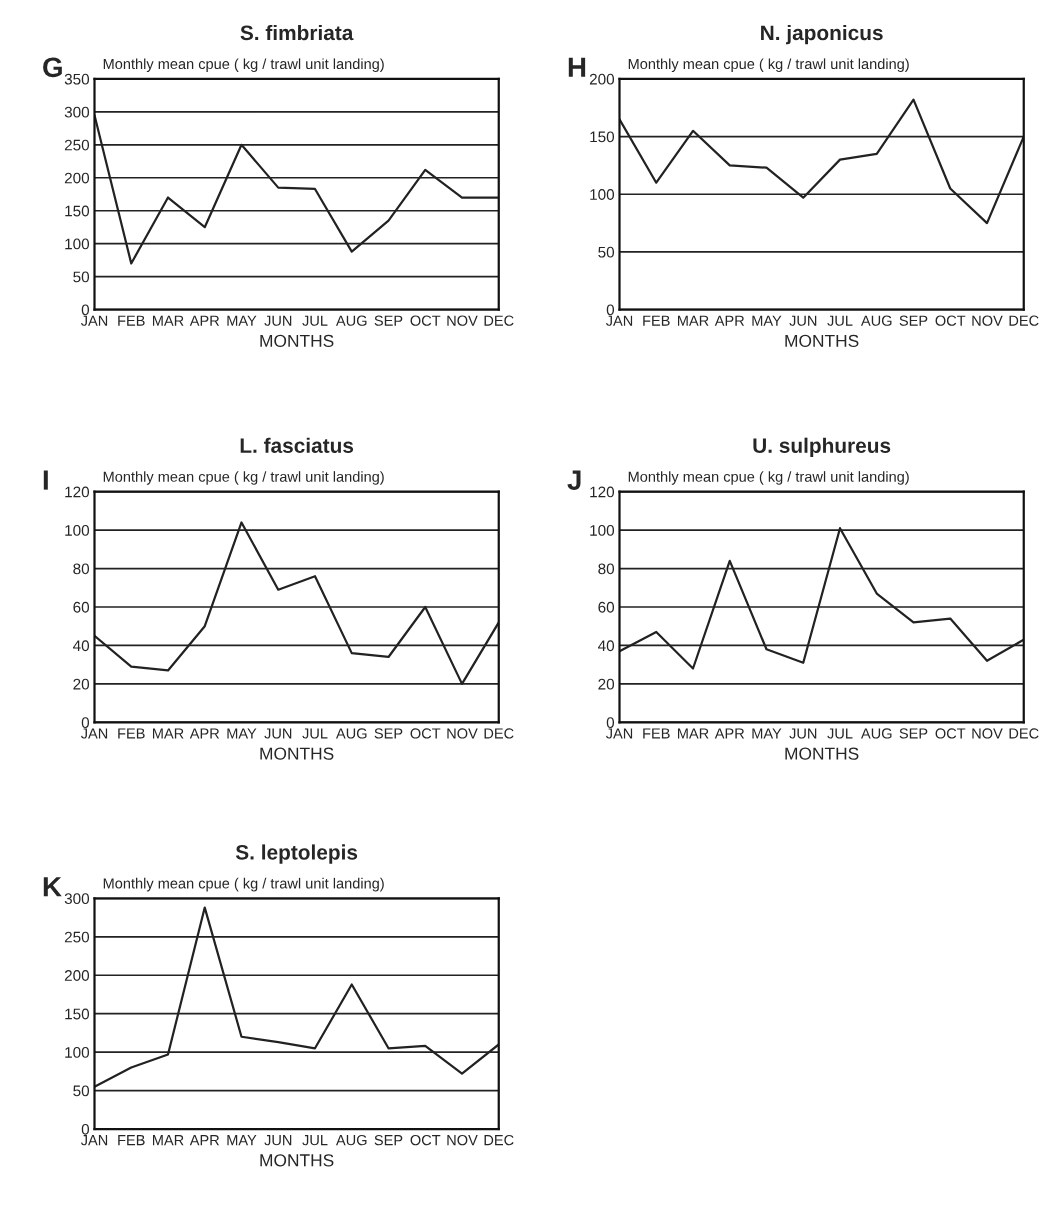  Describe the element at coordinates (45, 480) in the screenshot. I see `text: I` at that location.